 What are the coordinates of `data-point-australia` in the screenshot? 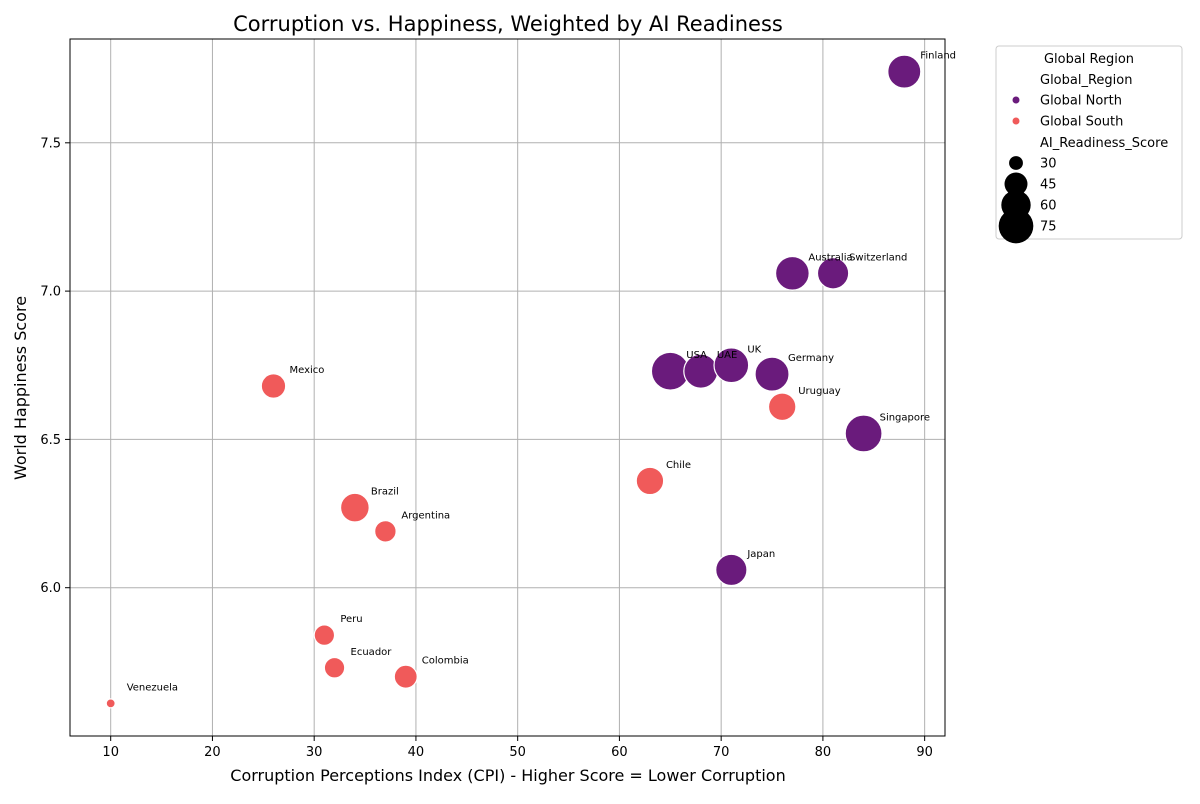 It's located at (792, 273).